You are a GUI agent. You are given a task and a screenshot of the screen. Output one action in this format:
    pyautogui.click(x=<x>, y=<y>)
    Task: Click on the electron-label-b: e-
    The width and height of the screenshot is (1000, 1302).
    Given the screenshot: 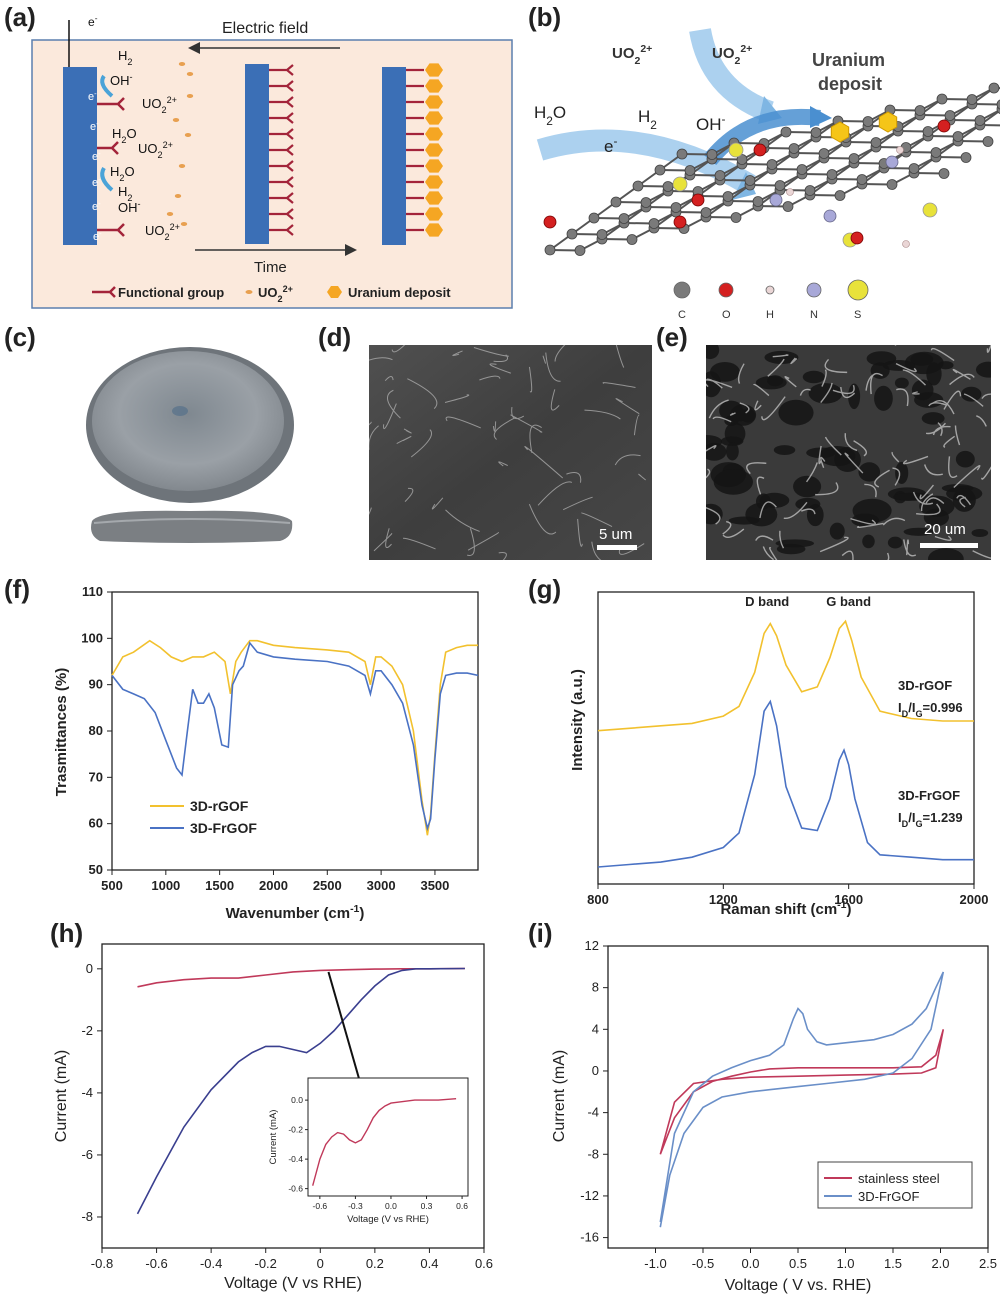 What is the action you would take?
    pyautogui.click(x=610, y=145)
    